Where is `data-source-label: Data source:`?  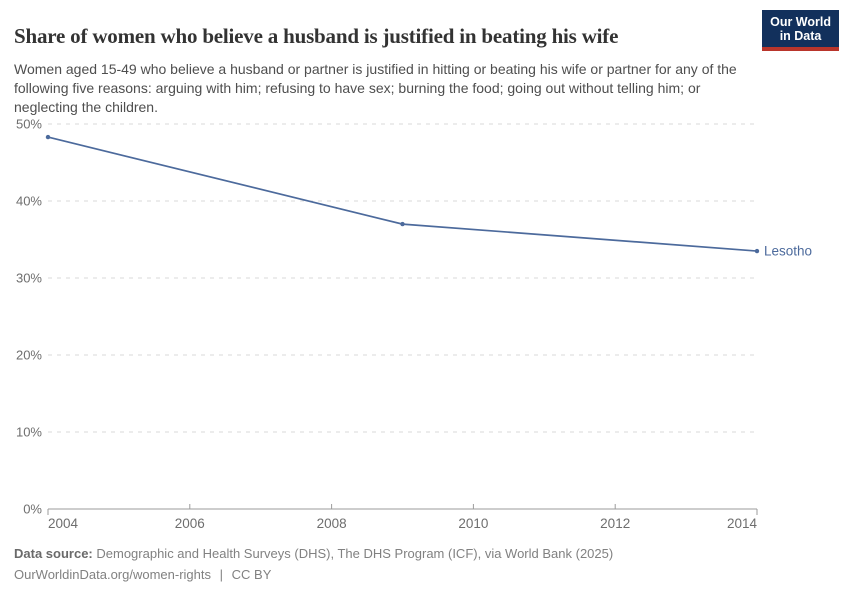 data-source-label: Data source: is located at coordinates (53, 553).